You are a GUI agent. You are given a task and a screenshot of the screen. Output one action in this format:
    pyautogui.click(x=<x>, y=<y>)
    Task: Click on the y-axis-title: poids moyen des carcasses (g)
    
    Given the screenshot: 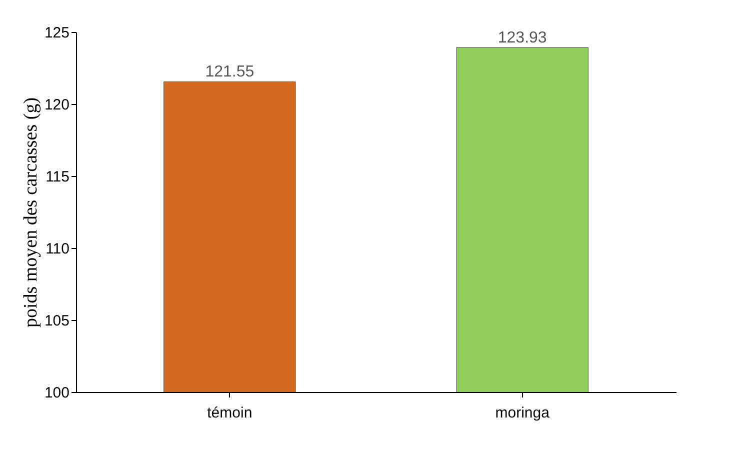 What is the action you would take?
    pyautogui.click(x=31, y=212)
    